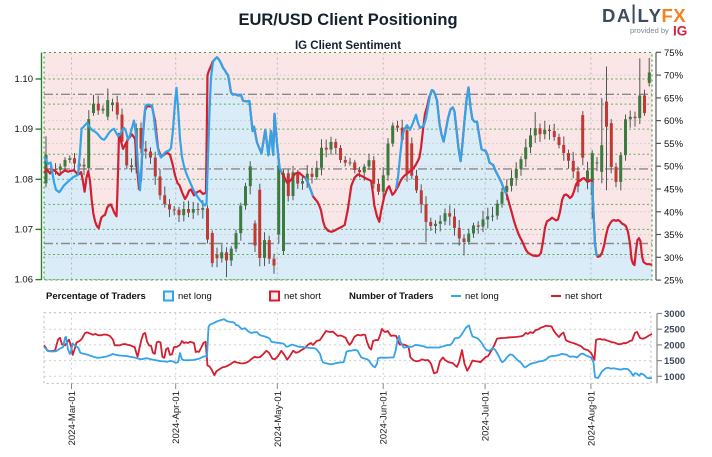  What do you see at coordinates (674, 121) in the screenshot?
I see `svg-text: 60%` at bounding box center [674, 121].